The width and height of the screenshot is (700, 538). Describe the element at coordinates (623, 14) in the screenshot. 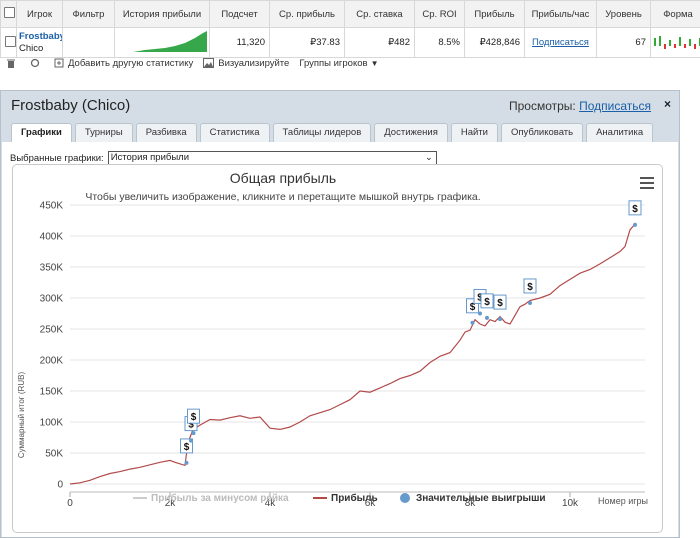

I see `header-level: Уровень` at that location.